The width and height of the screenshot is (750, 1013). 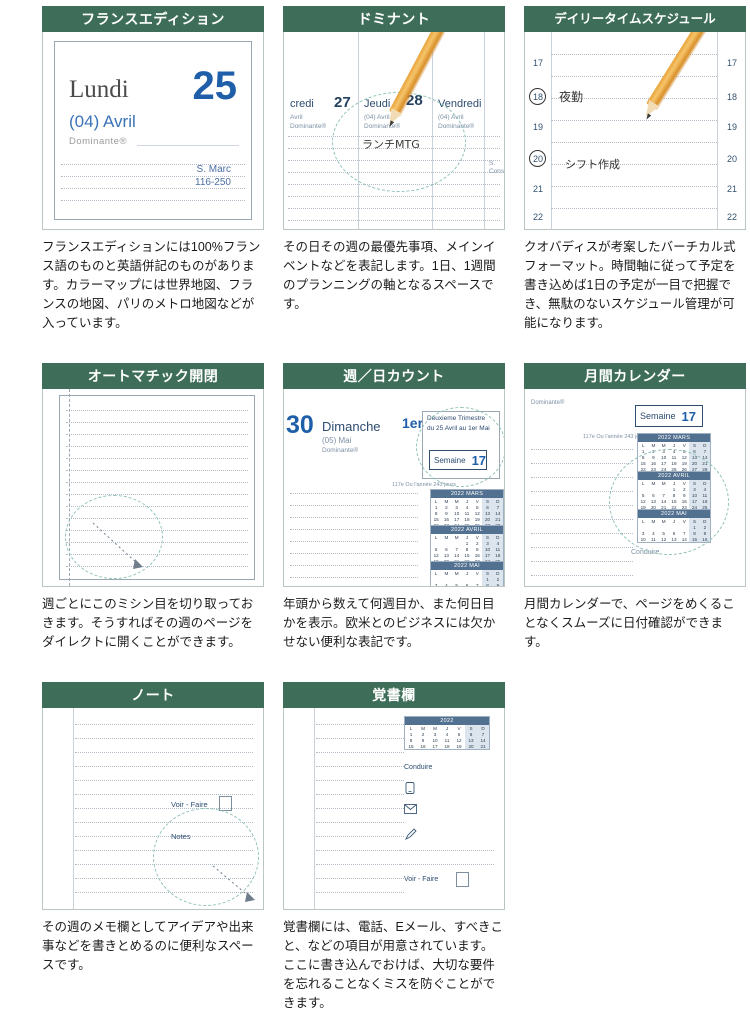 I want to click on saint-name: S. Marc, so click(x=213, y=169).